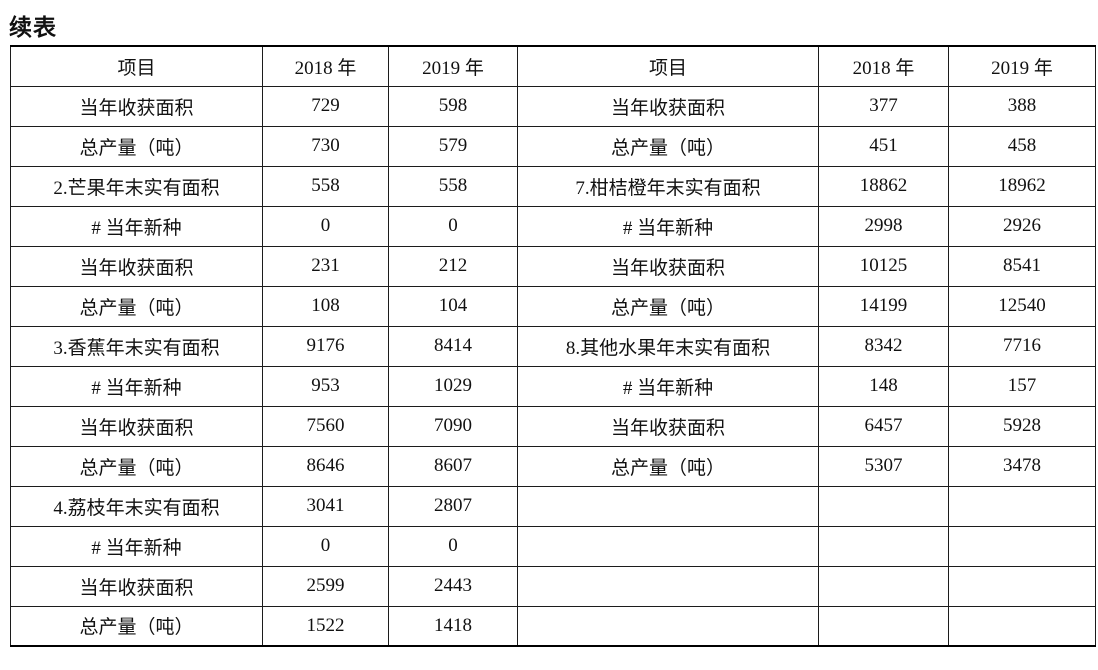 This screenshot has height=670, width=1098. I want to click on value-2018-left: 7560, so click(325, 426).